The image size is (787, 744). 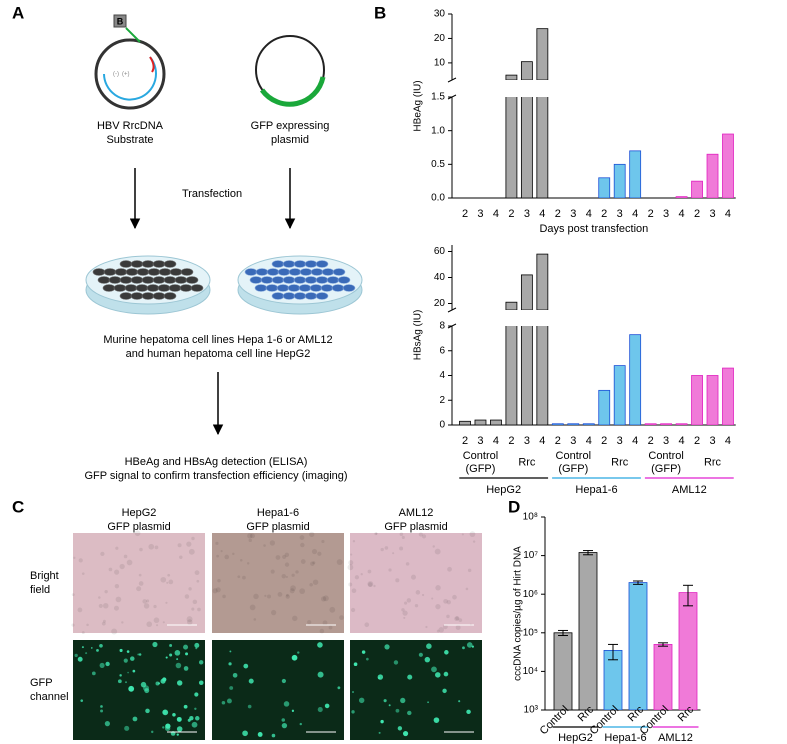 I want to click on y-tick-label: 4, so click(x=442, y=375).